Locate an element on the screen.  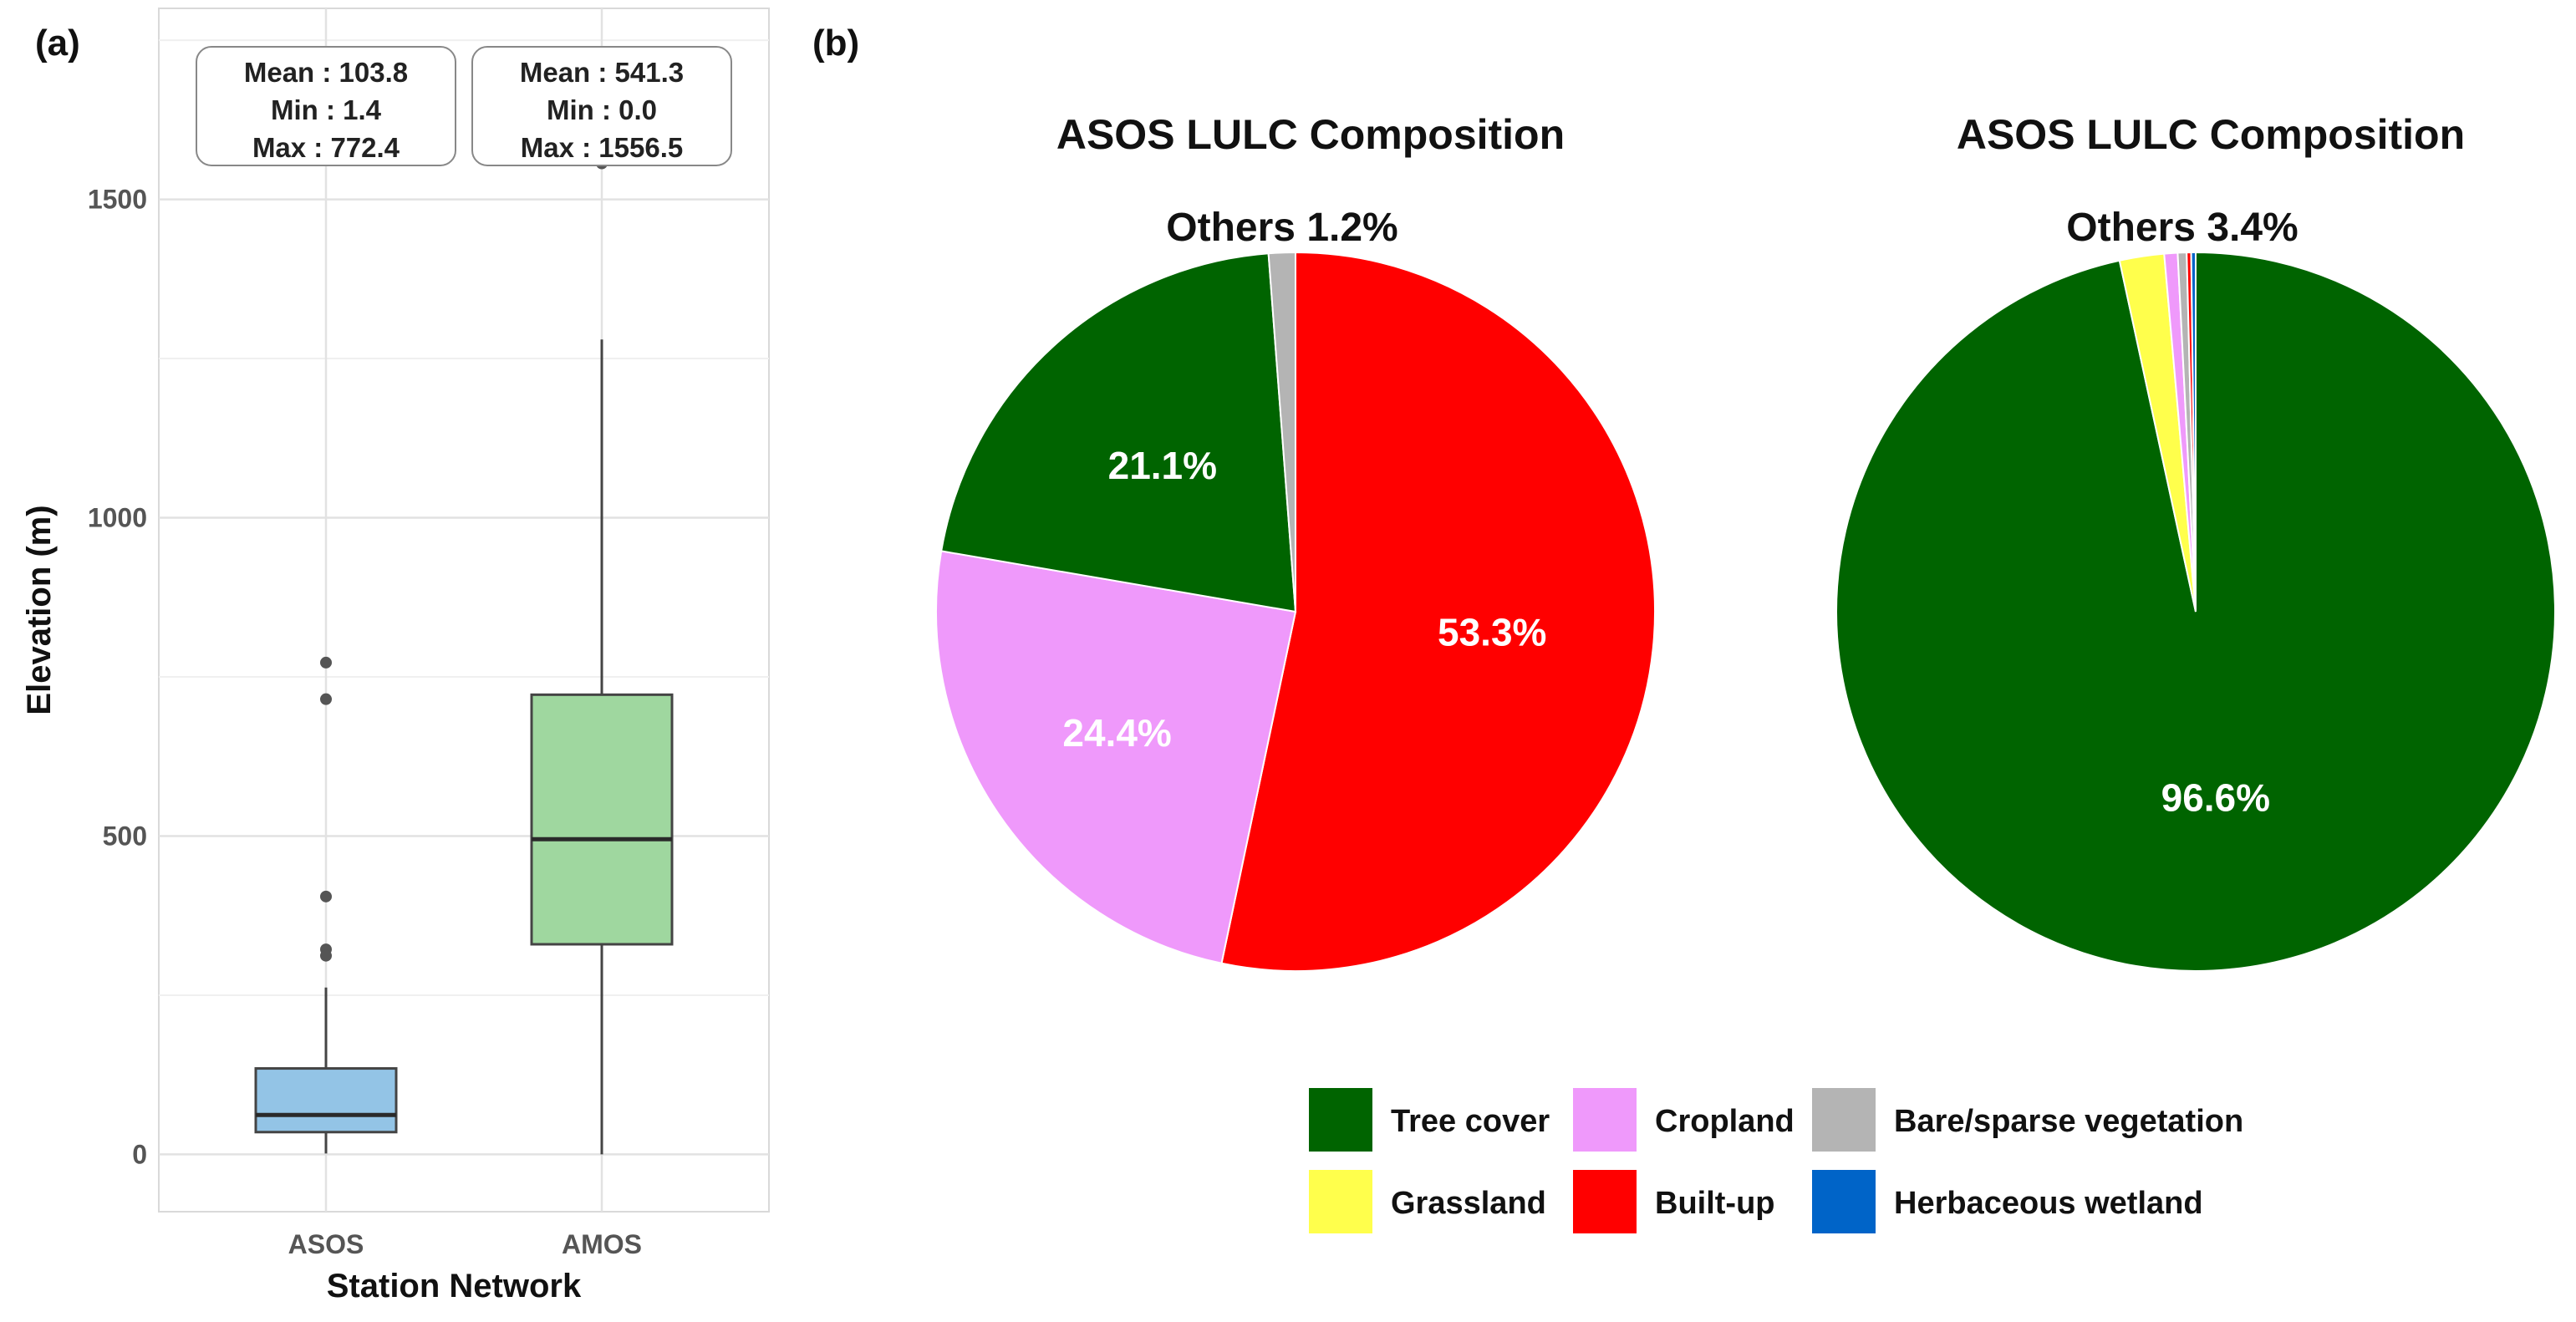
slice-percent-label: 96.6% is located at coordinates (2215, 797).